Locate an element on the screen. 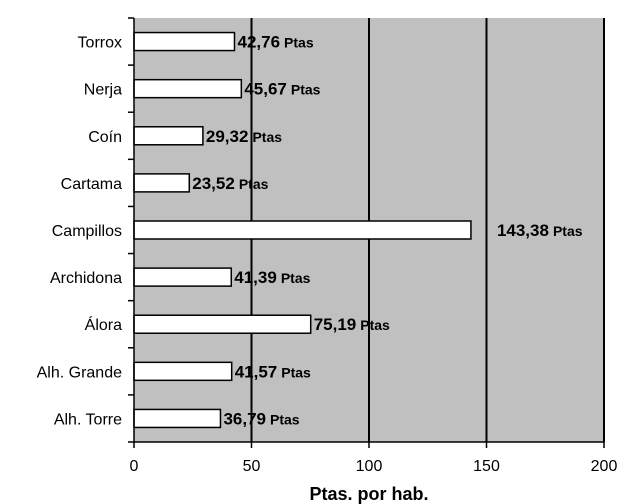 This screenshot has height=504, width=624. data-label-value: 23,52 is located at coordinates (213, 183).